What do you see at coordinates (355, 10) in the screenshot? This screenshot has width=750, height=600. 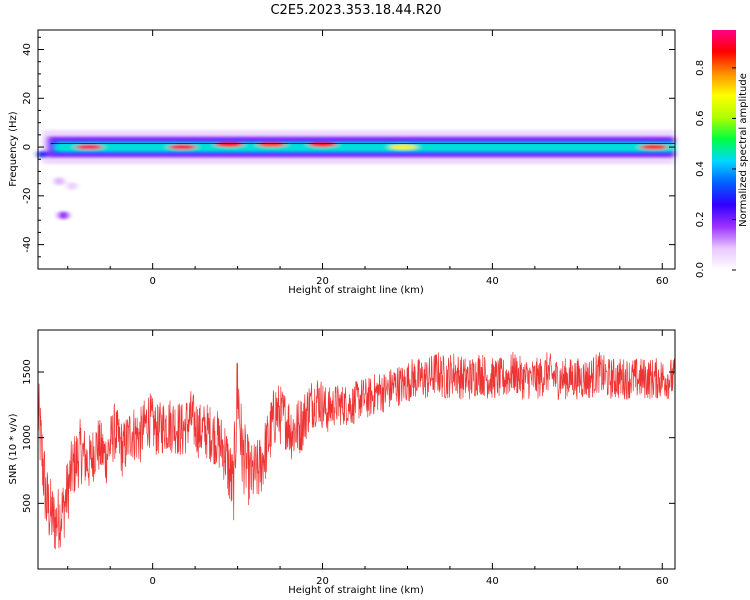 I see `figure-title: C2E5.2023.353.18.44.R20` at bounding box center [355, 10].